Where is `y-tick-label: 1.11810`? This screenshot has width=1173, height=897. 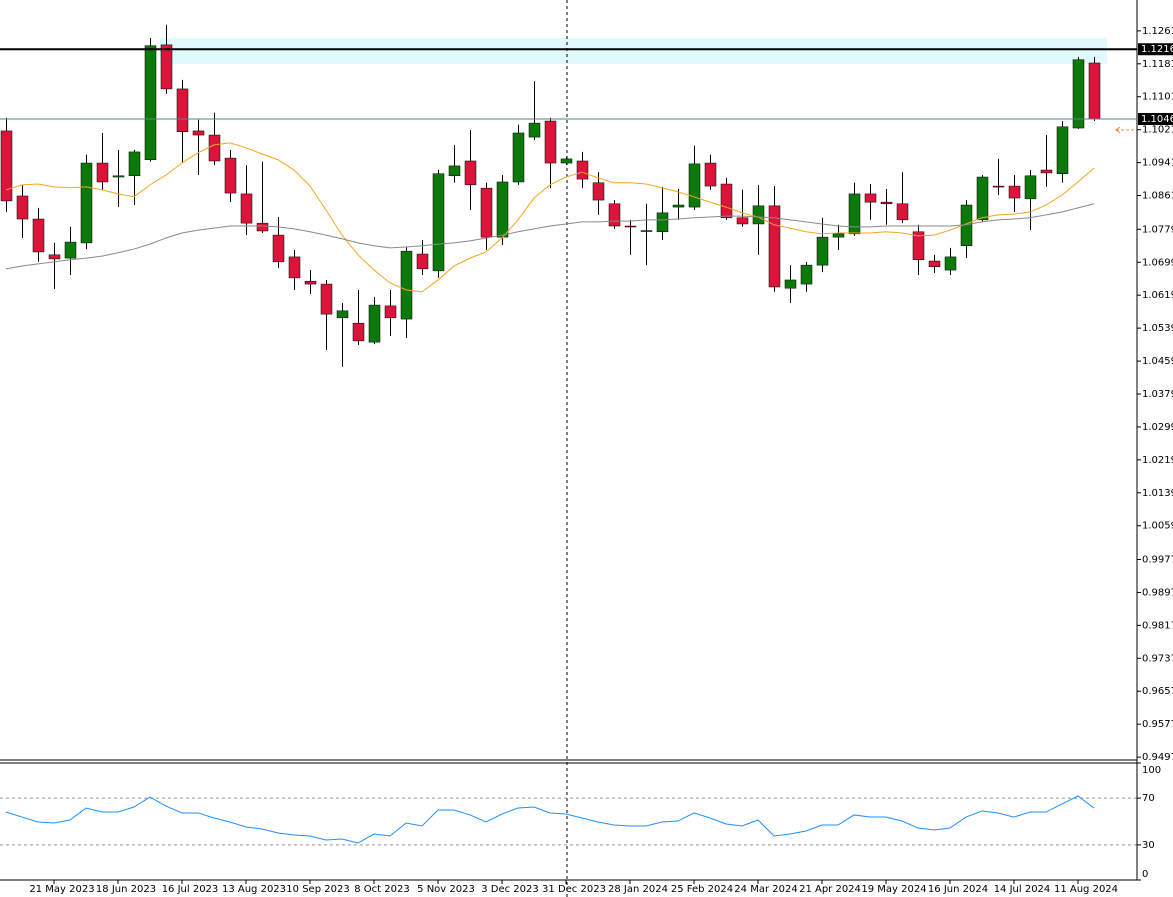
y-tick-label: 1.11810 is located at coordinates (1157, 64).